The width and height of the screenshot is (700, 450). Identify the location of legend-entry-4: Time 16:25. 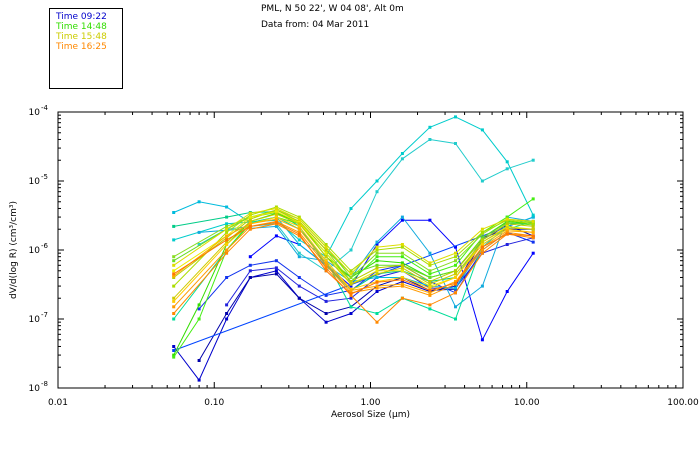
(81, 47).